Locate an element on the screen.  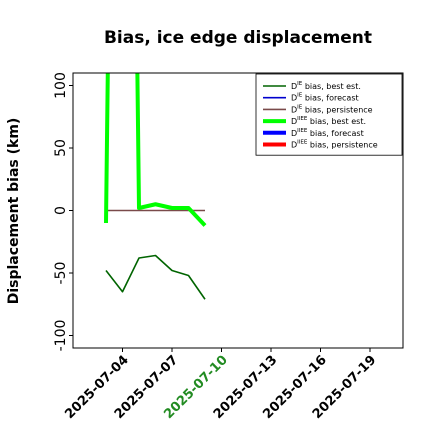
chart-title: Bias, ice edge displacement is located at coordinates (238, 38).